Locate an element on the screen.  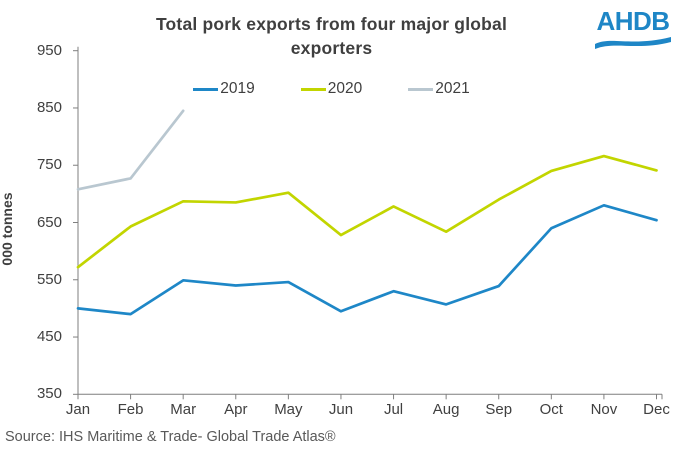
x-tick-label: Feb is located at coordinates (130, 409).